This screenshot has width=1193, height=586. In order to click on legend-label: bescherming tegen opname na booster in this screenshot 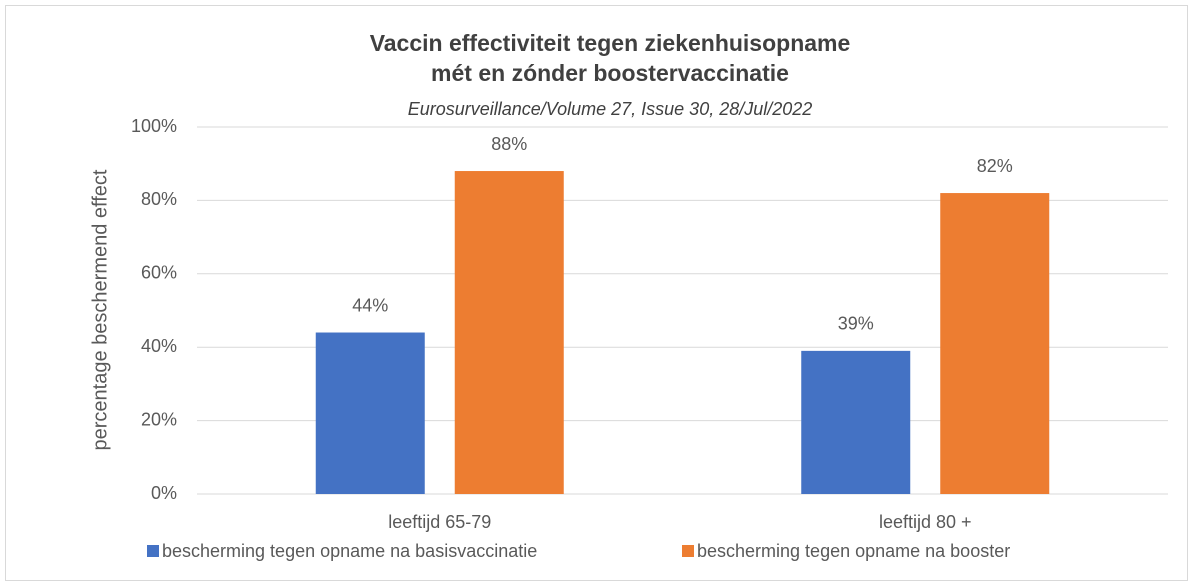, I will do `click(853, 551)`.